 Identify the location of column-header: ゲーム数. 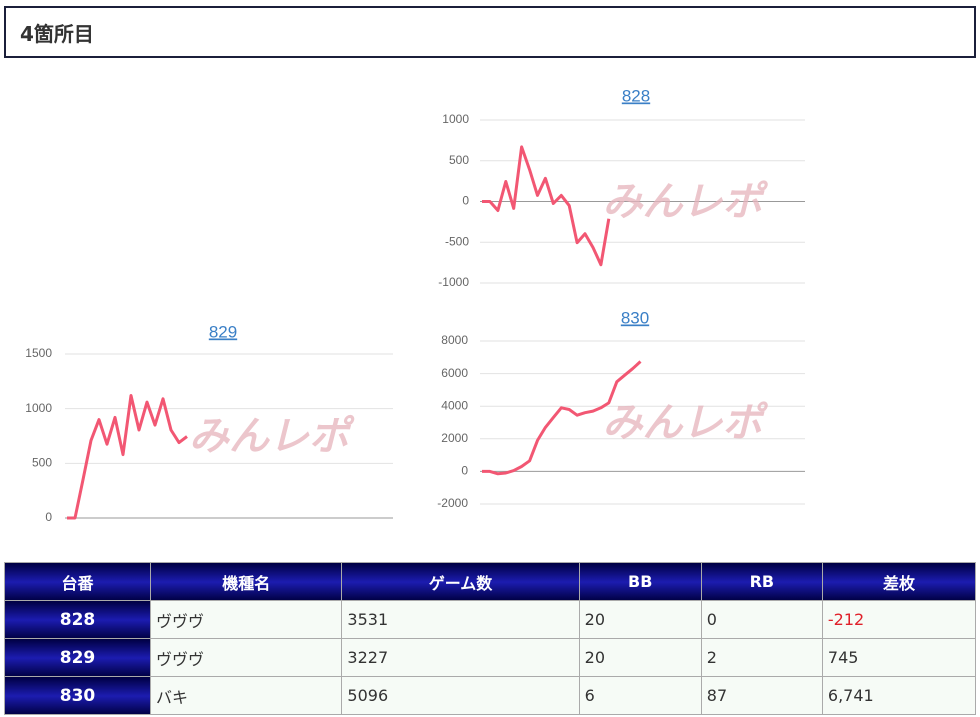
(460, 581).